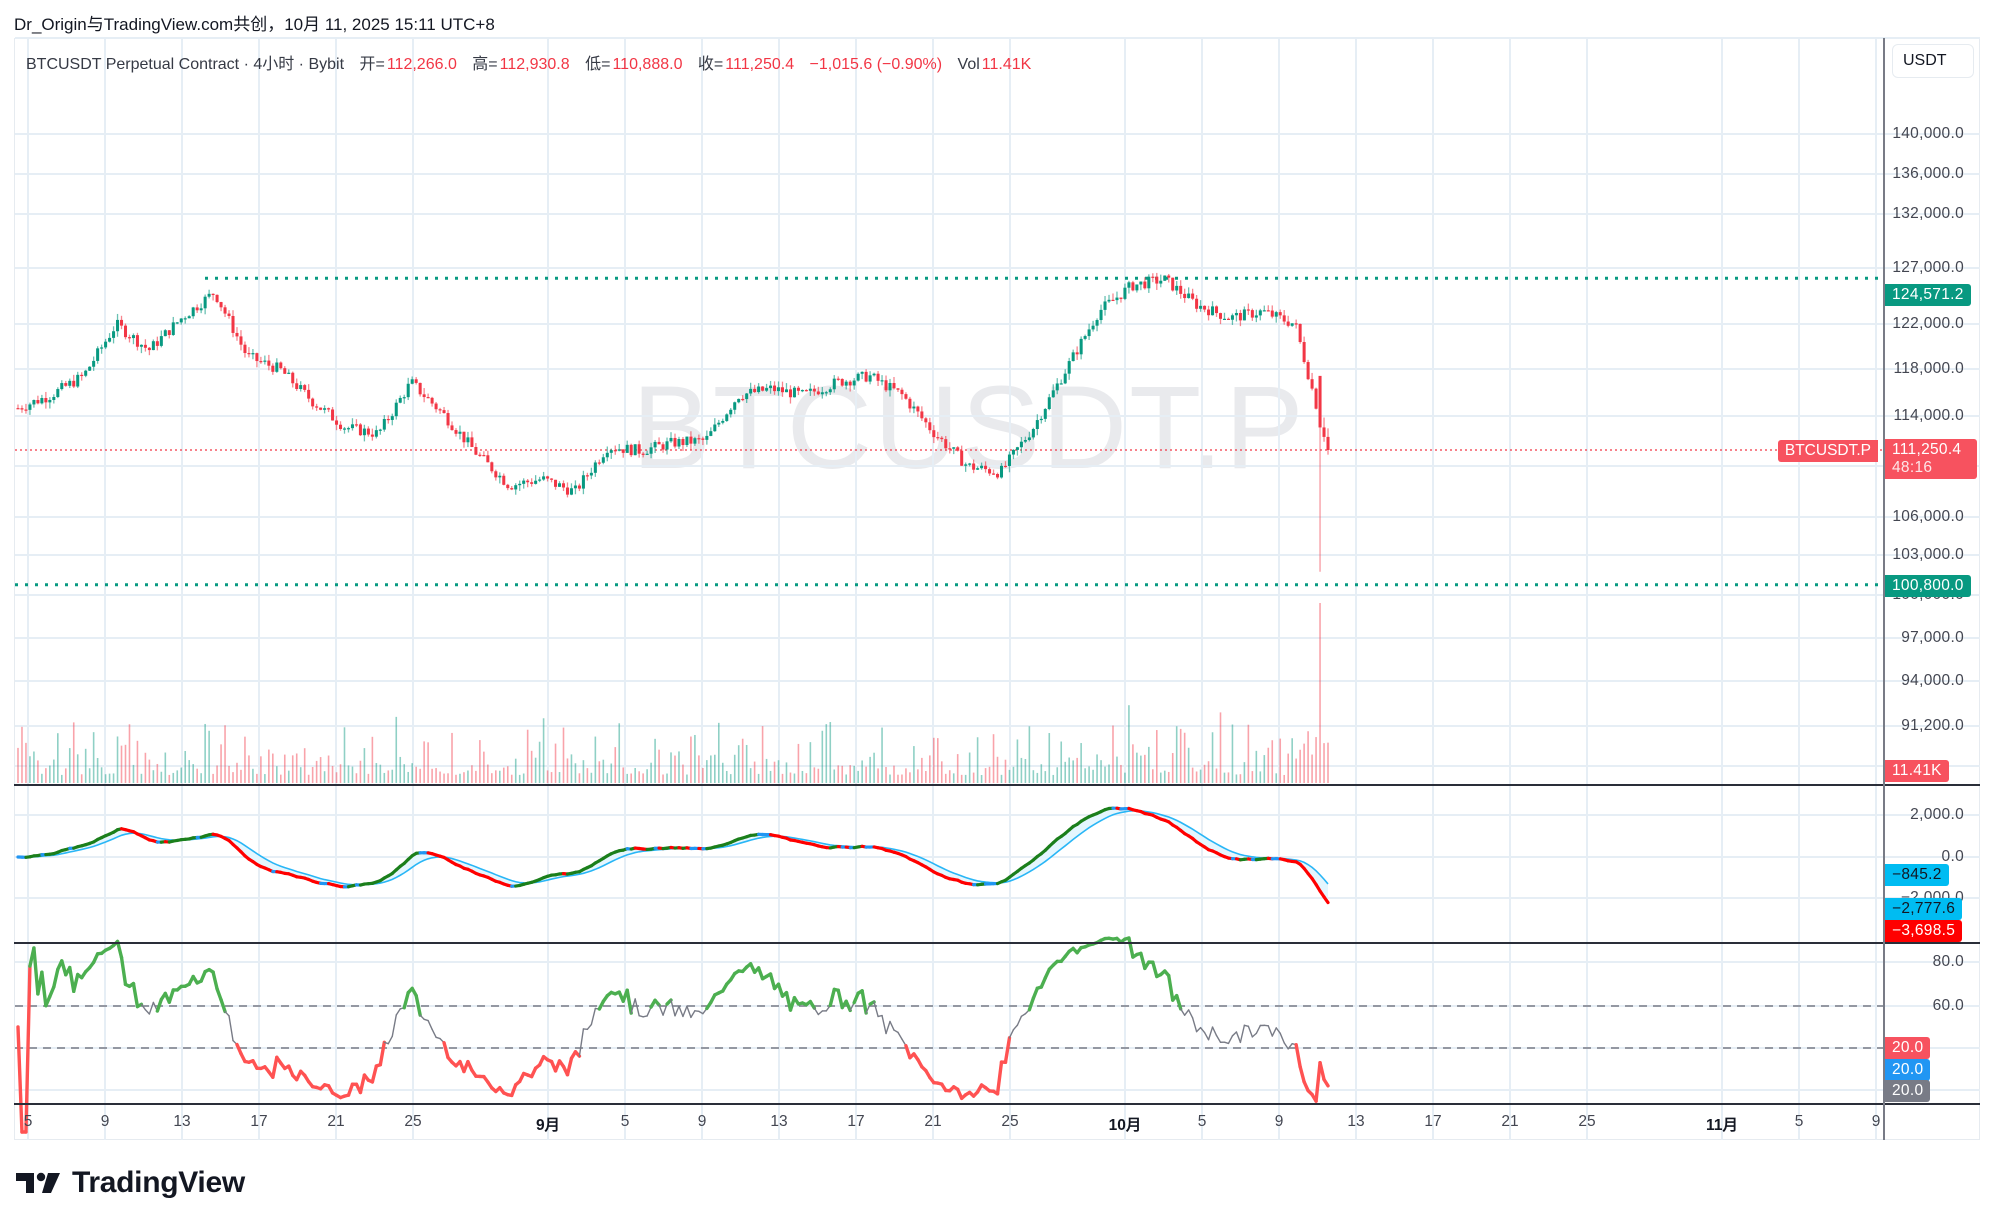  I want to click on currency-button: USDT, so click(1933, 61).